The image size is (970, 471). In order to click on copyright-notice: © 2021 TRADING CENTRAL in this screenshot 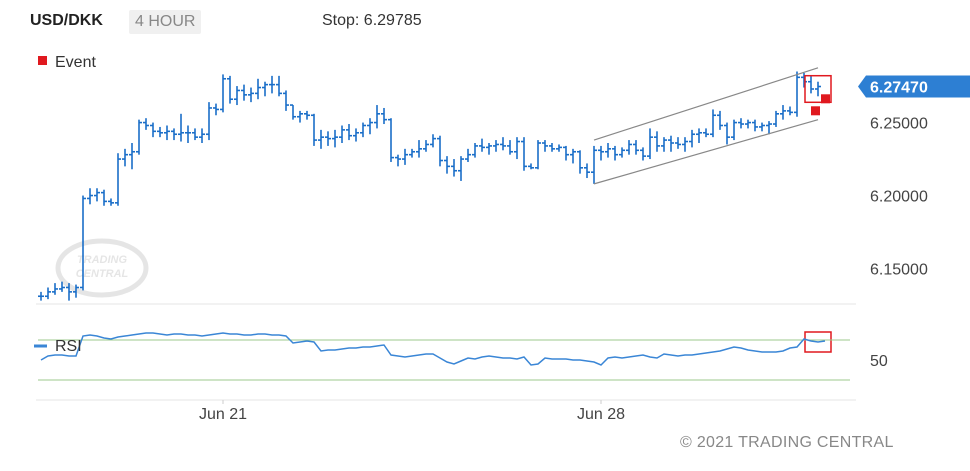, I will do `click(787, 442)`.